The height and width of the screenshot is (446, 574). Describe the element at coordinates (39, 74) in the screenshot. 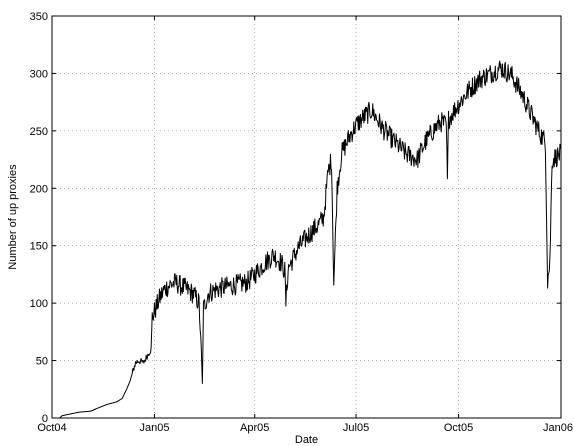

I see `y-tick-label: 300` at that location.